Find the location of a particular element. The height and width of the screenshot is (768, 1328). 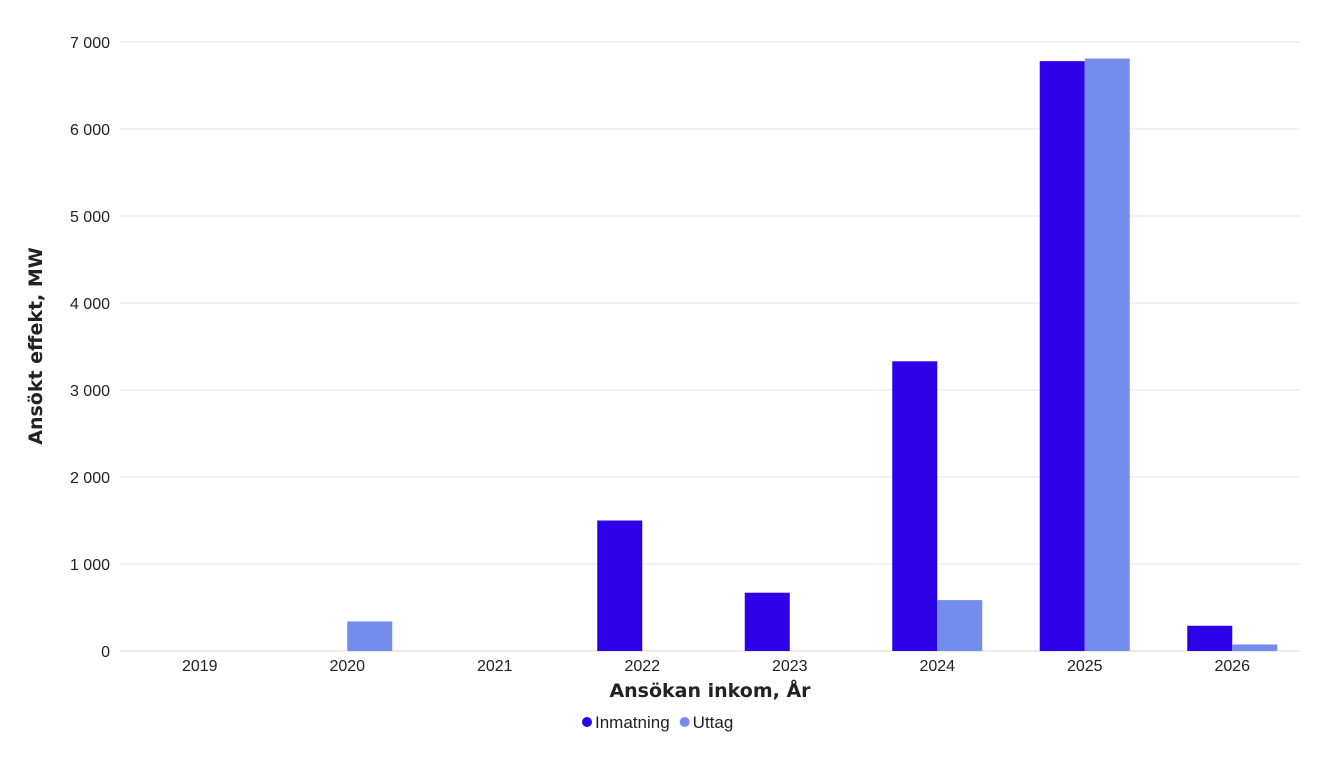

bar-inmatning-2022 is located at coordinates (620, 585).